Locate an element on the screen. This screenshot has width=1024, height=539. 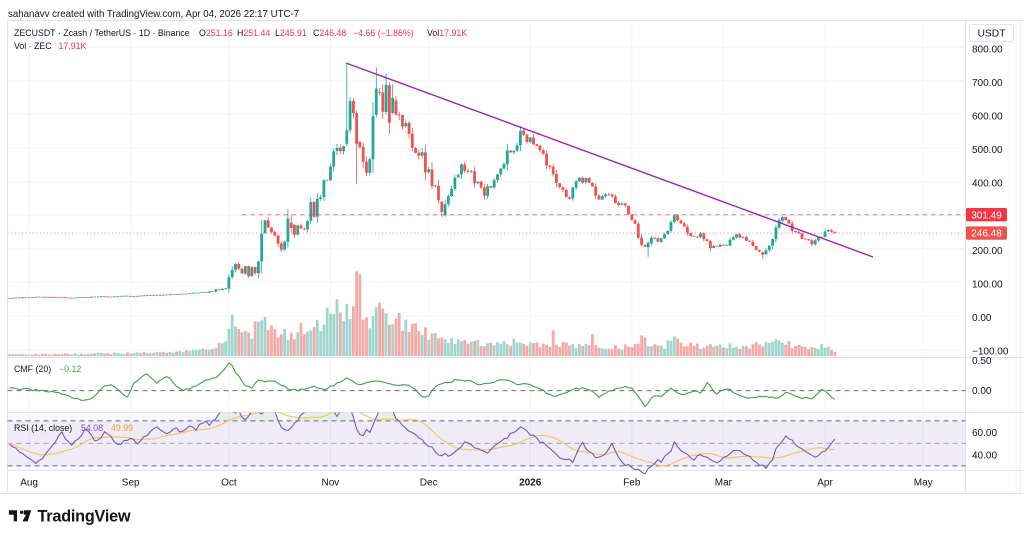
svg-text: Mar is located at coordinates (724, 483).